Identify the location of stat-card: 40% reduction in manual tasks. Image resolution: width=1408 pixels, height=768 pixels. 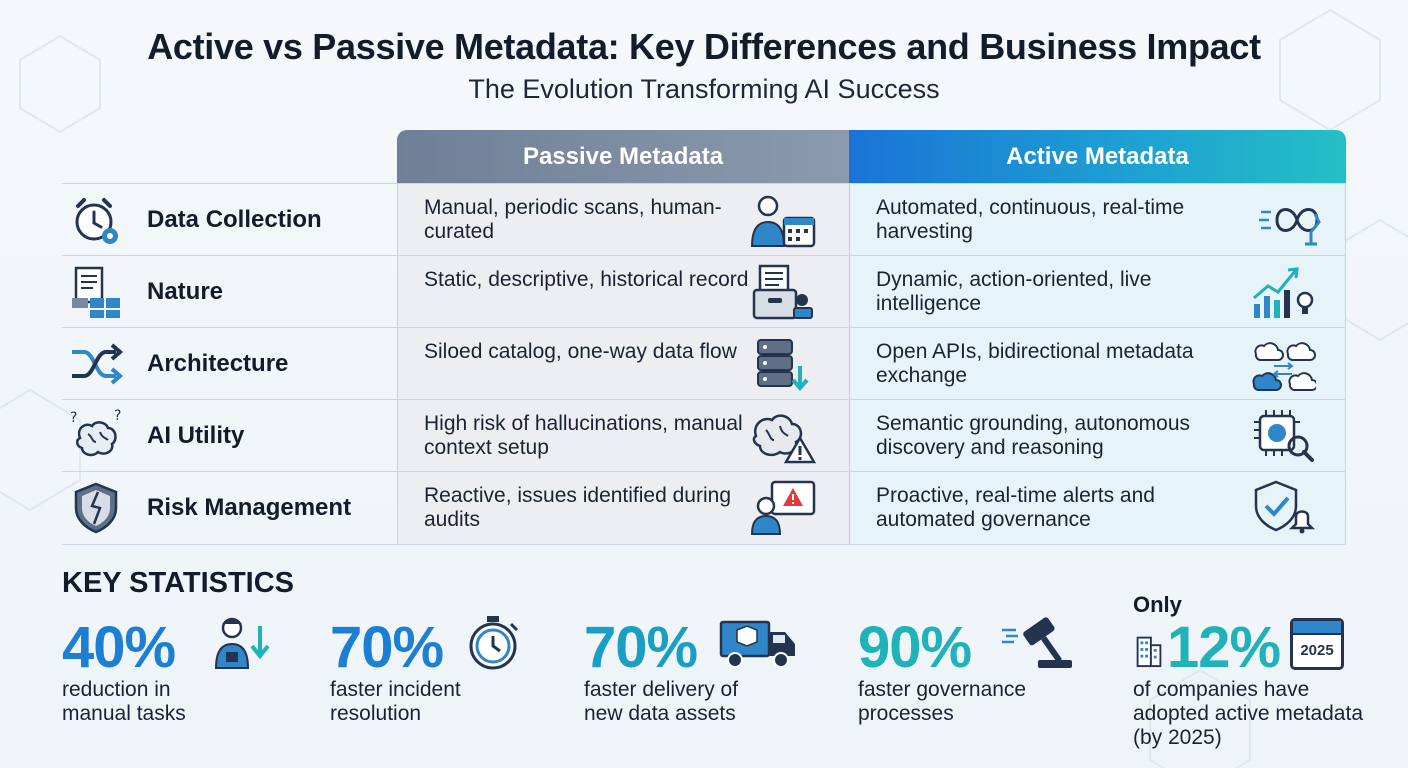
(182, 680).